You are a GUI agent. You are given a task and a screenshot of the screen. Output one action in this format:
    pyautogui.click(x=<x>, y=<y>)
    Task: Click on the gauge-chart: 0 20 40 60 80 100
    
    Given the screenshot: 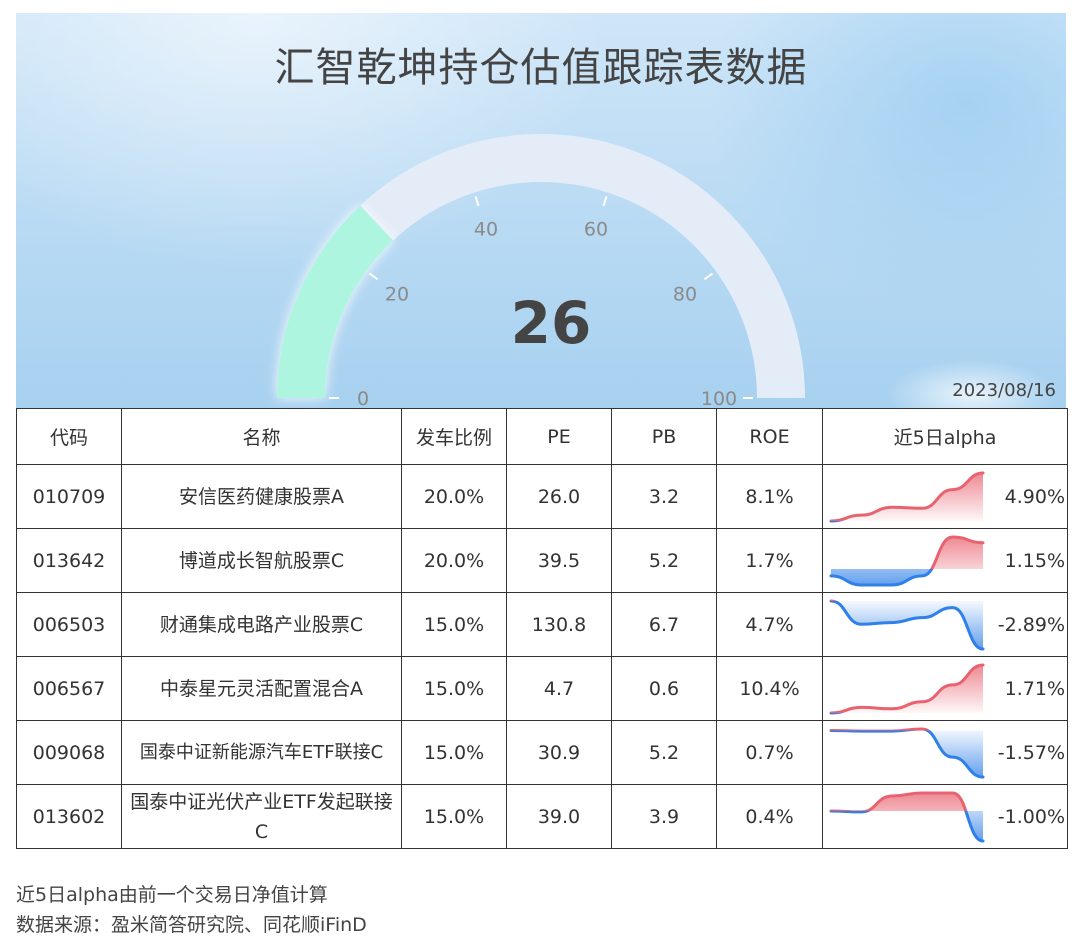 What is the action you would take?
    pyautogui.click(x=541, y=271)
    